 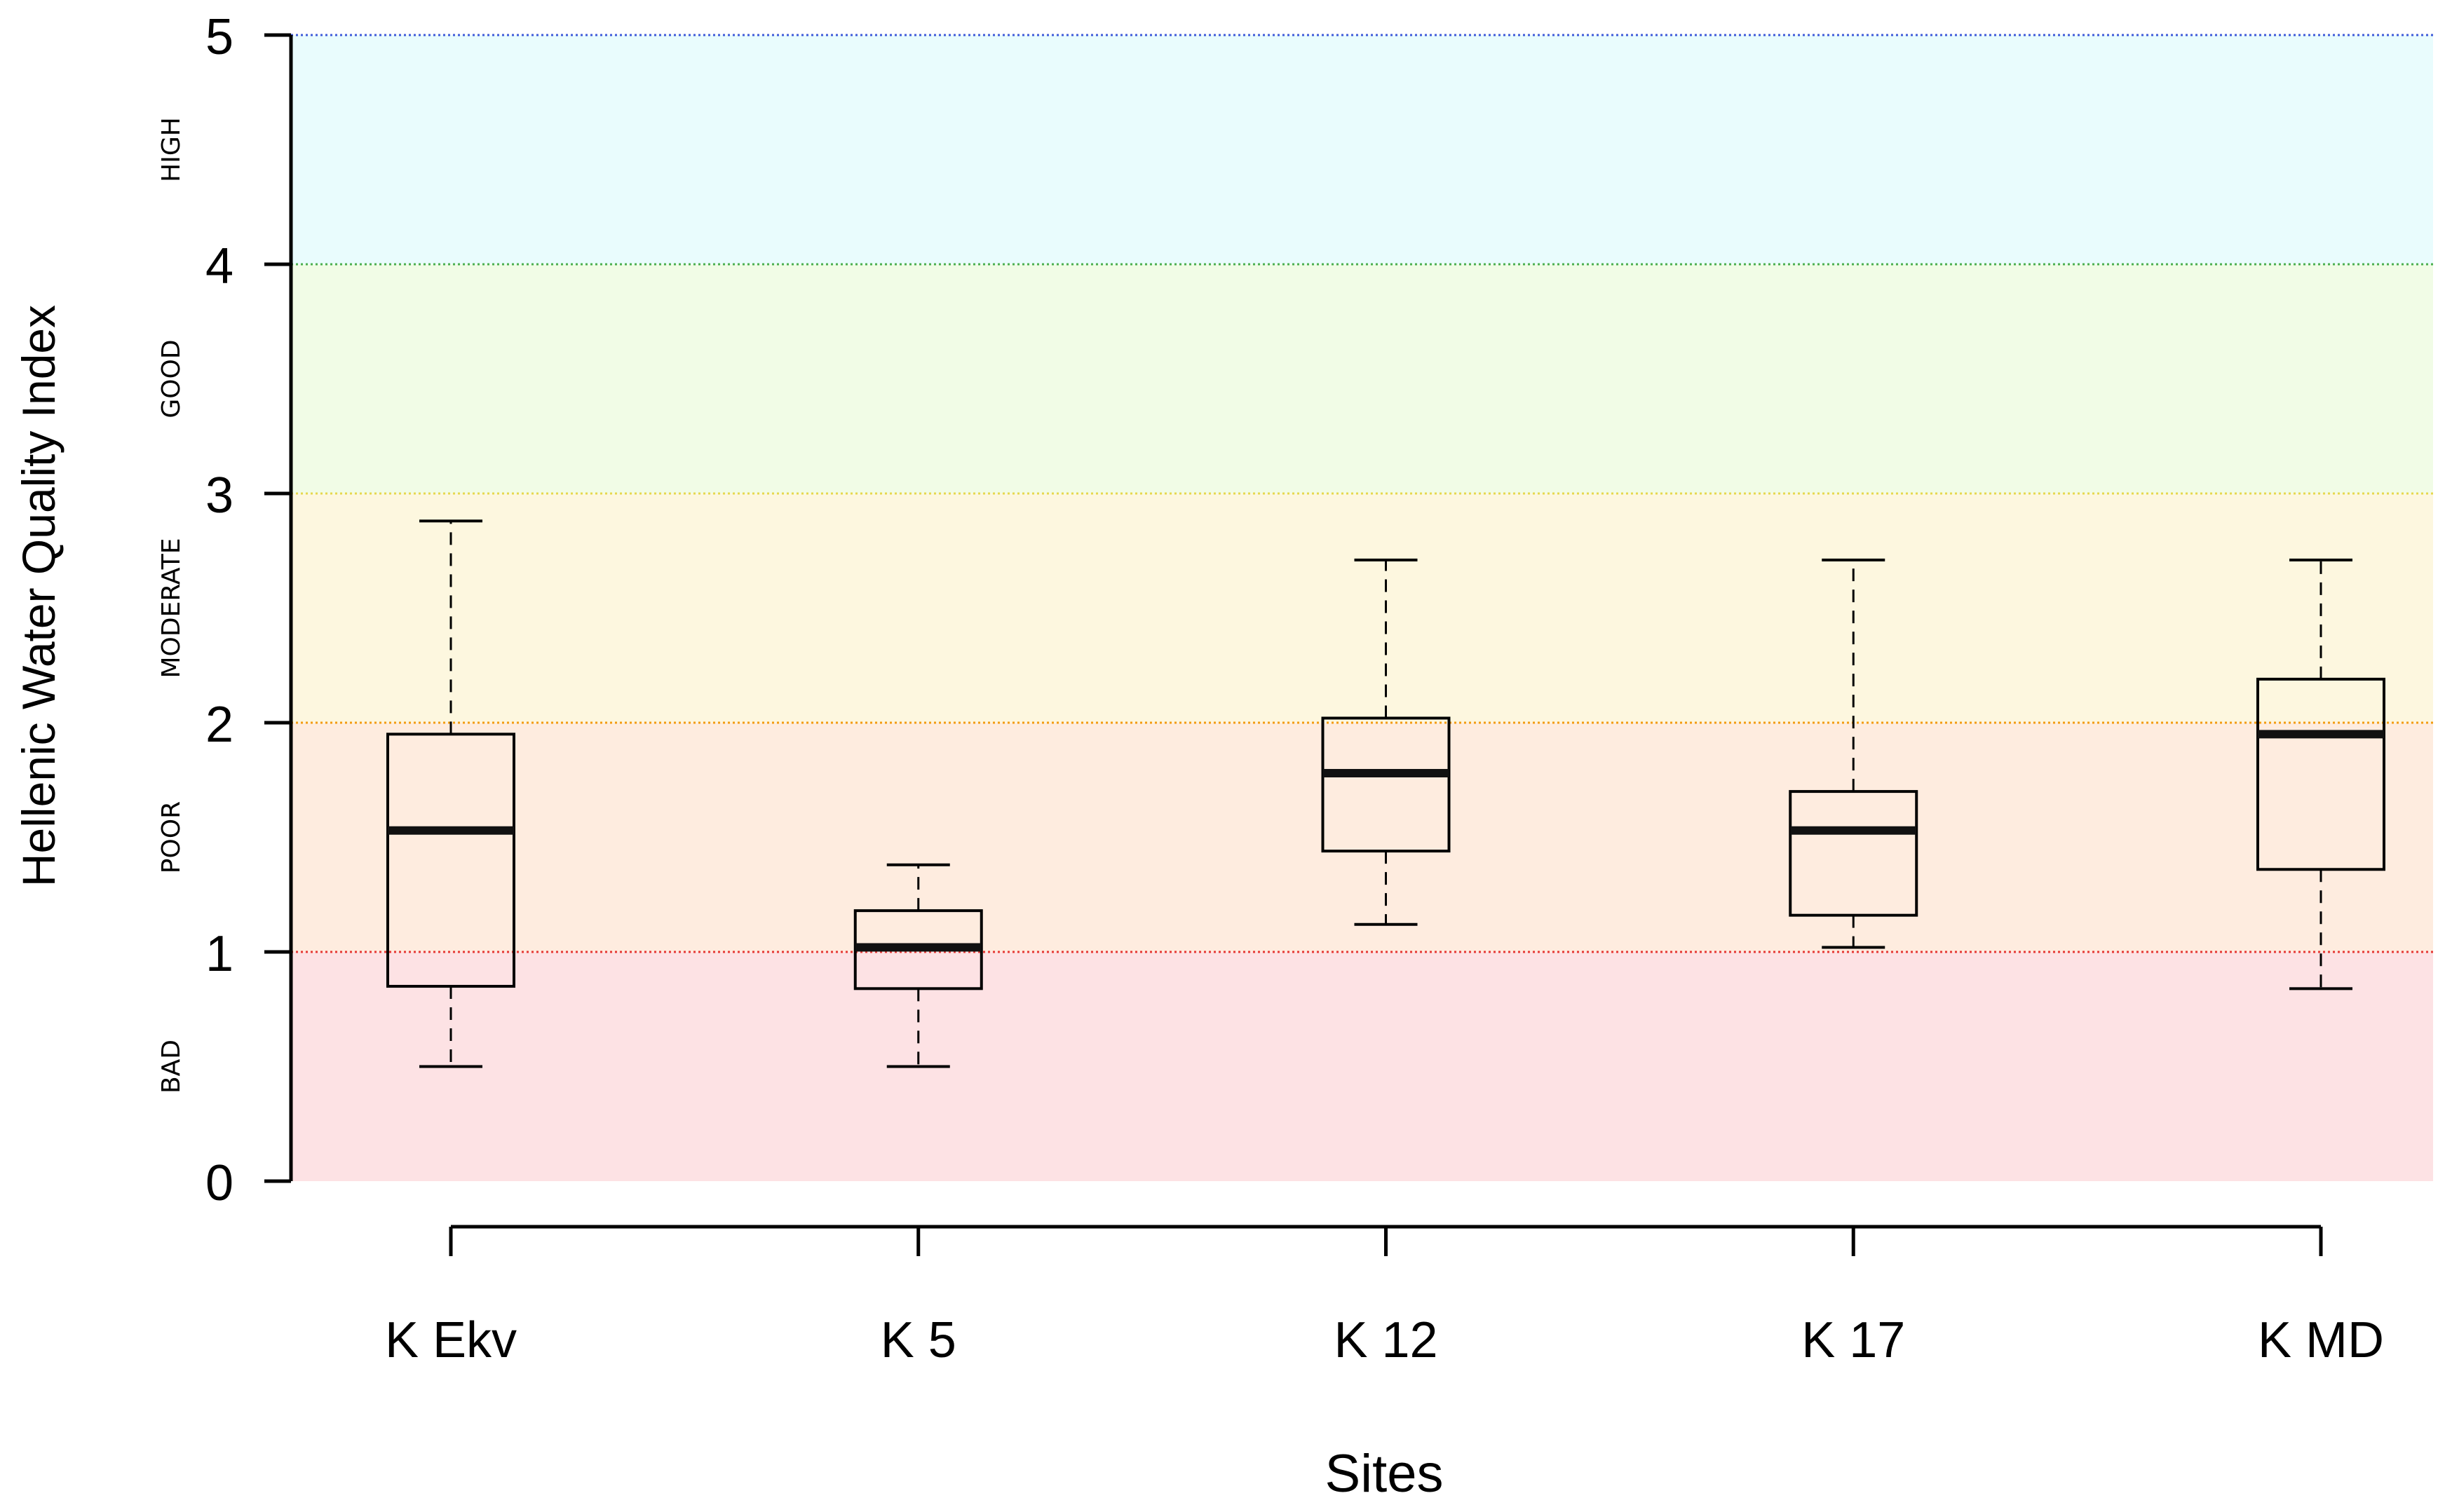 I want to click on box-k-ekv, so click(x=450, y=794).